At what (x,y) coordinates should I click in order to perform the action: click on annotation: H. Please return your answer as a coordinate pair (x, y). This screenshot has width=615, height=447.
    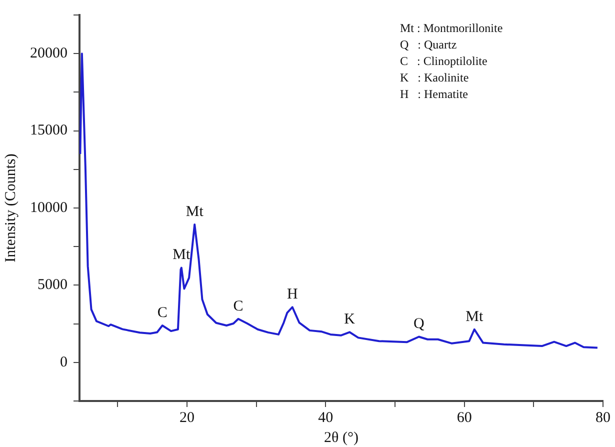
    Looking at the image, I should click on (292, 294).